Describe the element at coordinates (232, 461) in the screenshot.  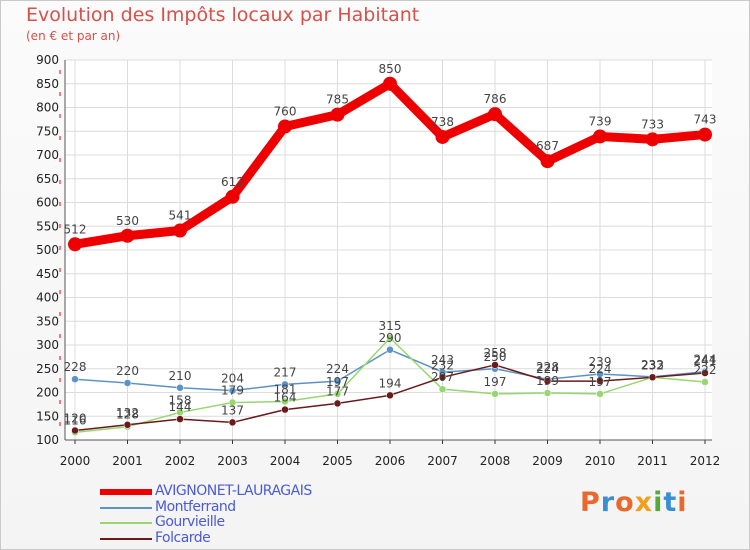
I see `x-tick-label: 2003` at that location.